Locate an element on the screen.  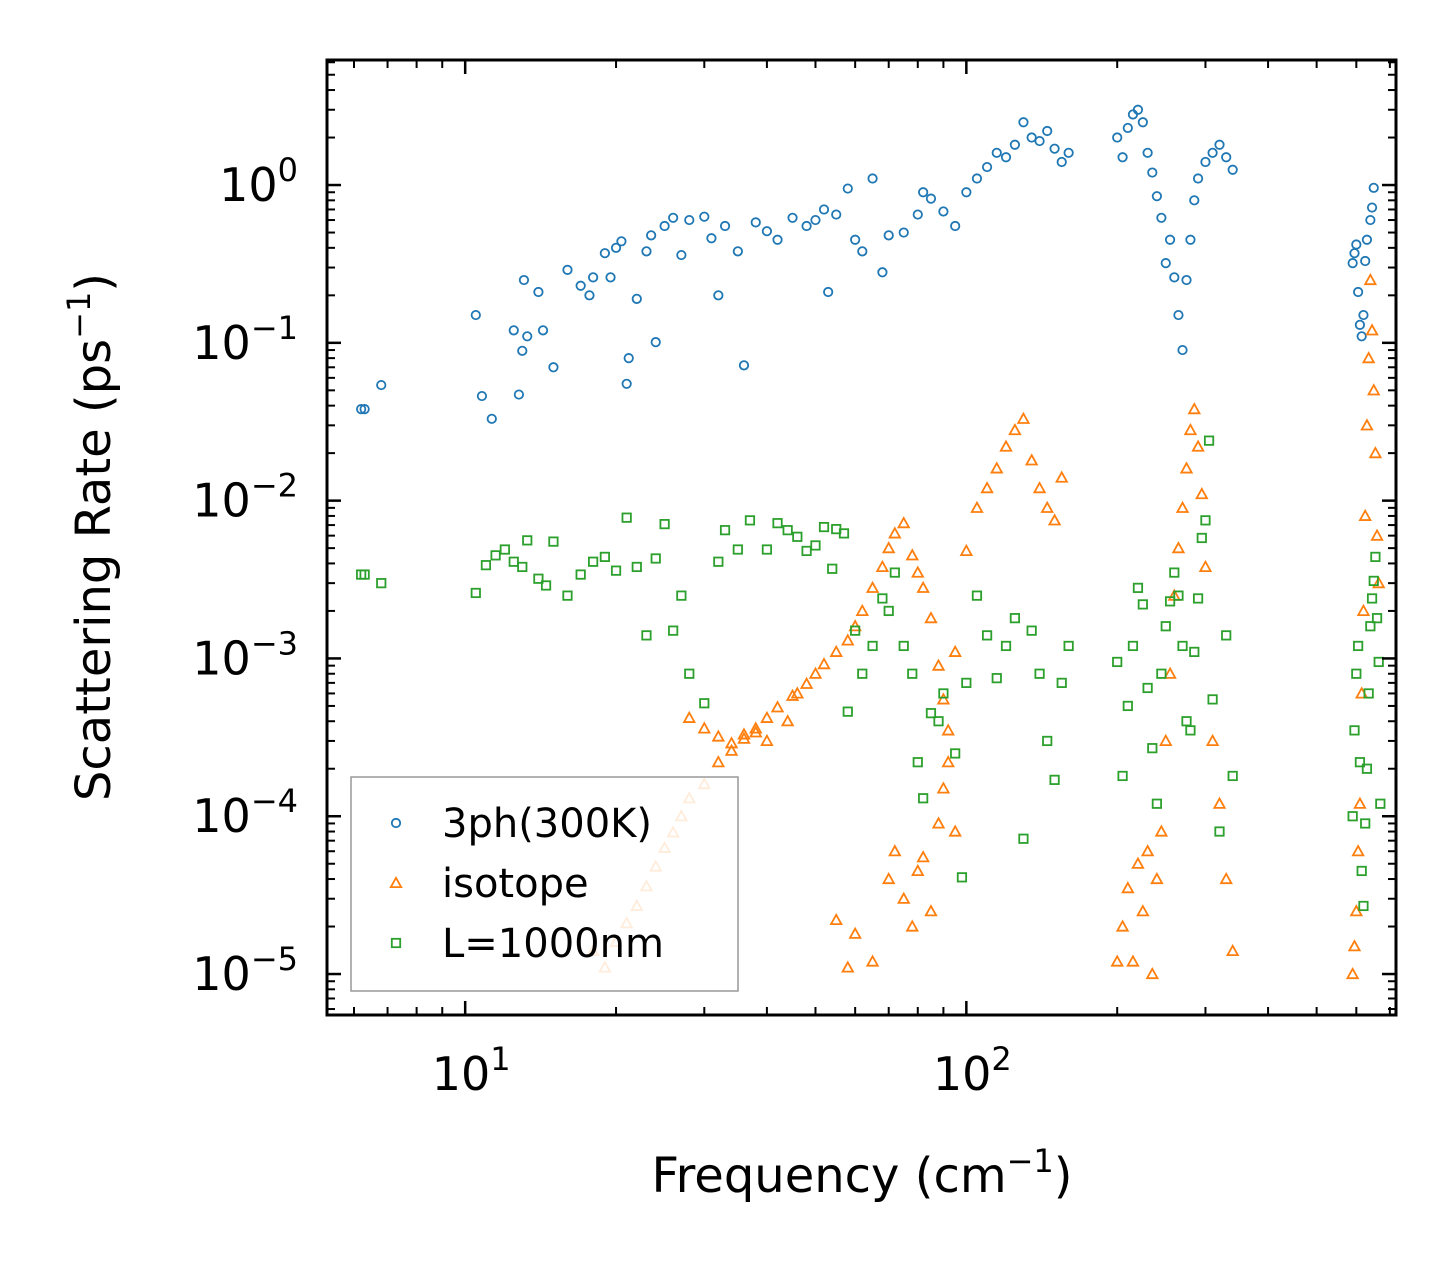
x-tick-label: 101 is located at coordinates (471, 1070).